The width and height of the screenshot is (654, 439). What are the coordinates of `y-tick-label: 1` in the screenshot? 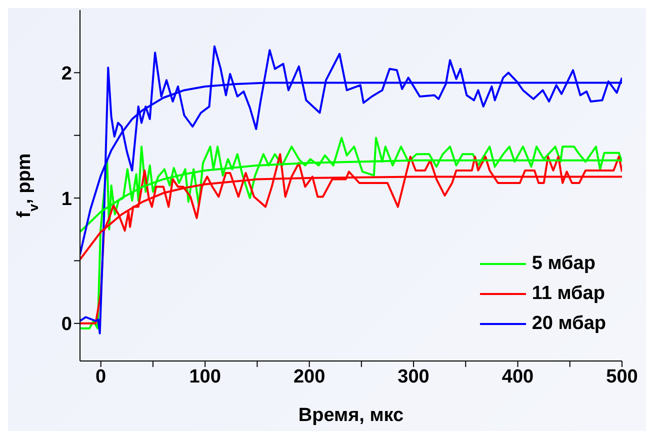 It's located at (66, 199).